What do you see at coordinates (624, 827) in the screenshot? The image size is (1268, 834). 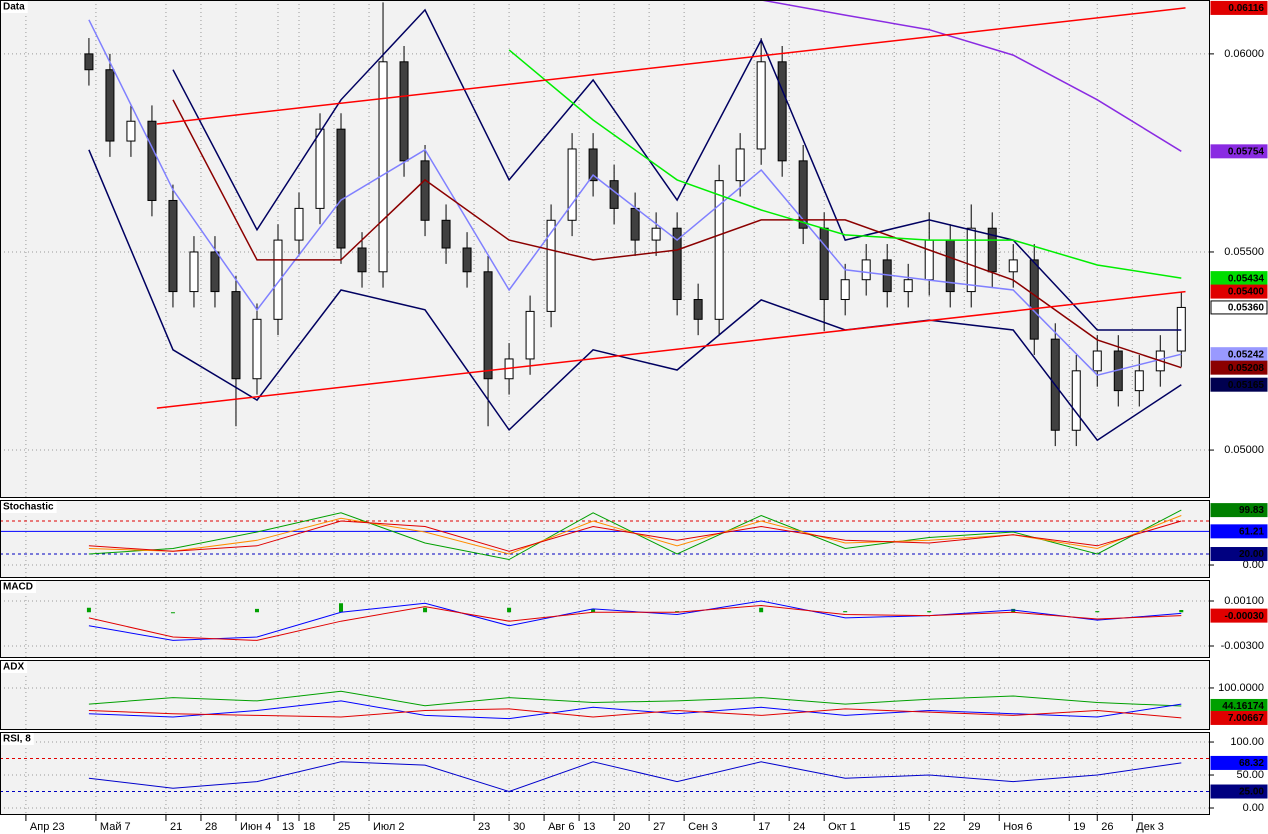 I see `x-tick-label: 20` at bounding box center [624, 827].